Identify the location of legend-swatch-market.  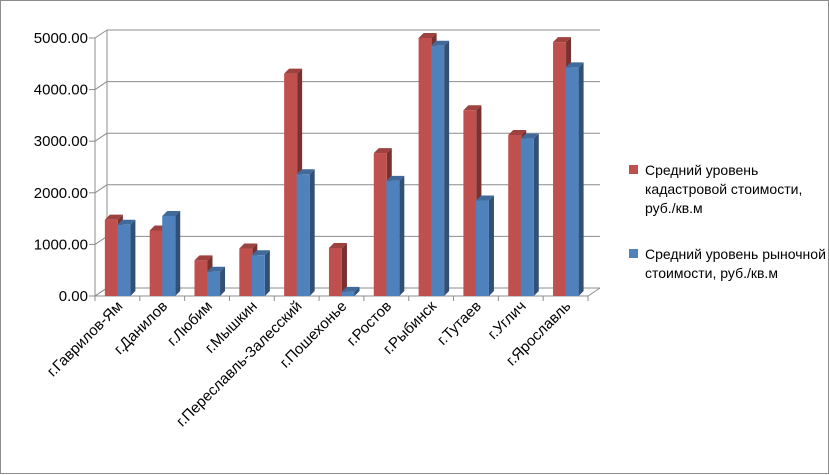
(633, 253).